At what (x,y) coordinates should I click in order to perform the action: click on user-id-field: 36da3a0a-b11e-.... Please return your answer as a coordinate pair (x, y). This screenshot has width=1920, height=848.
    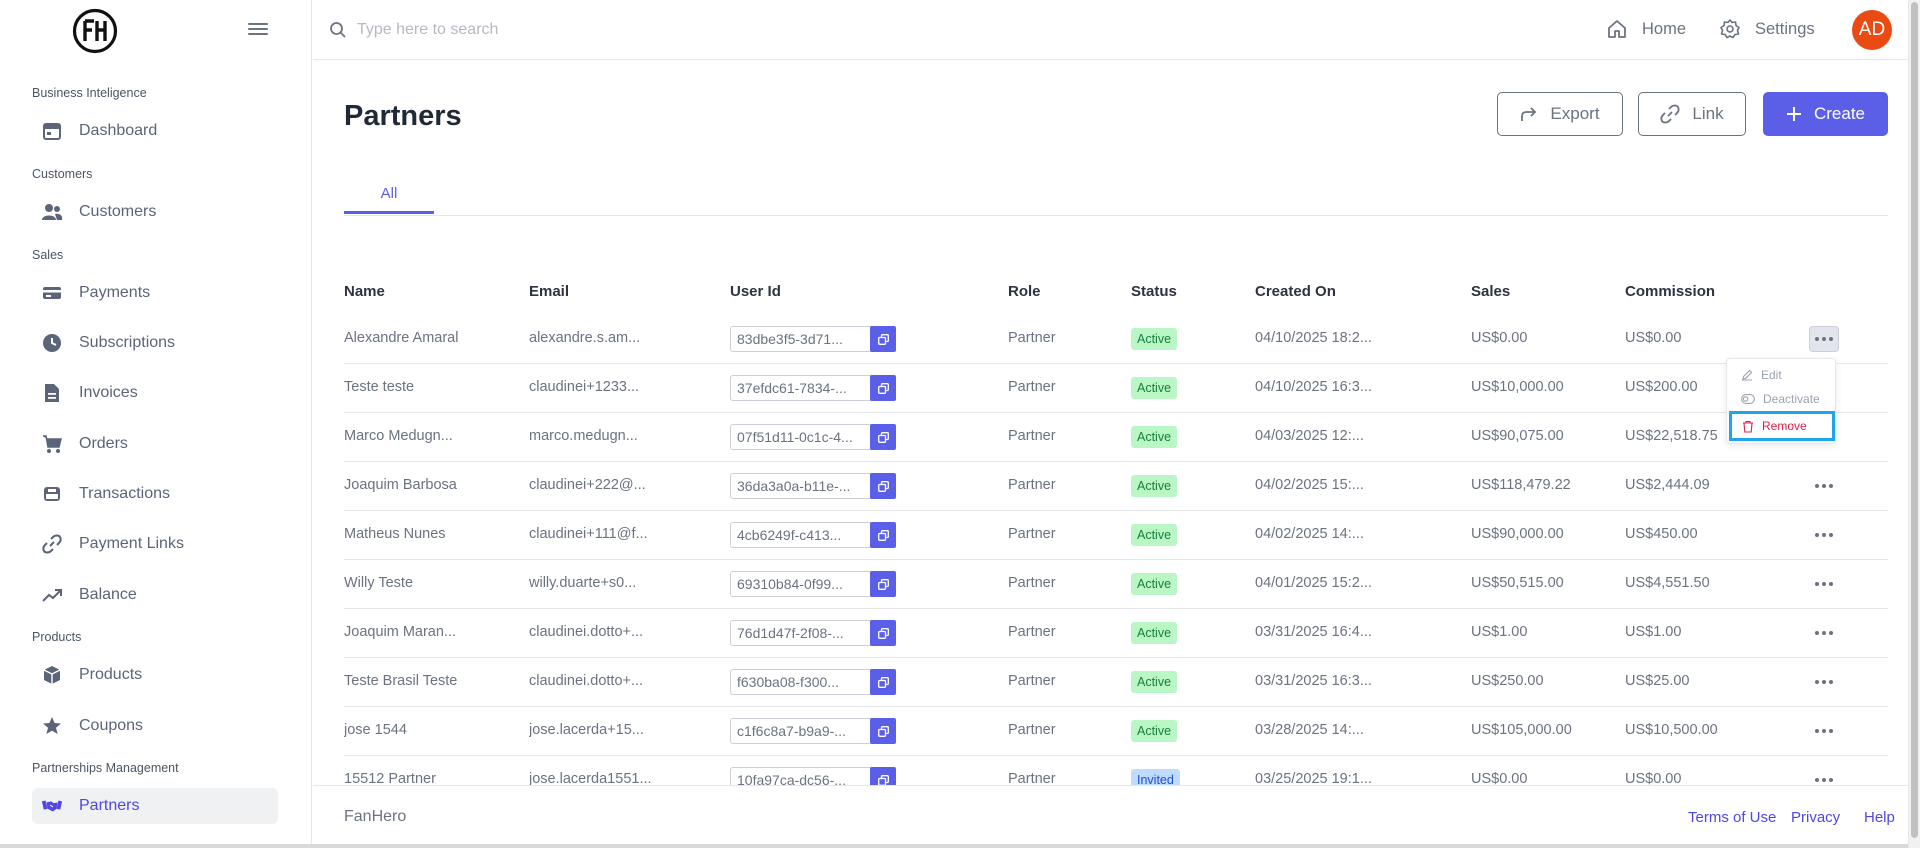
    Looking at the image, I should click on (813, 486).